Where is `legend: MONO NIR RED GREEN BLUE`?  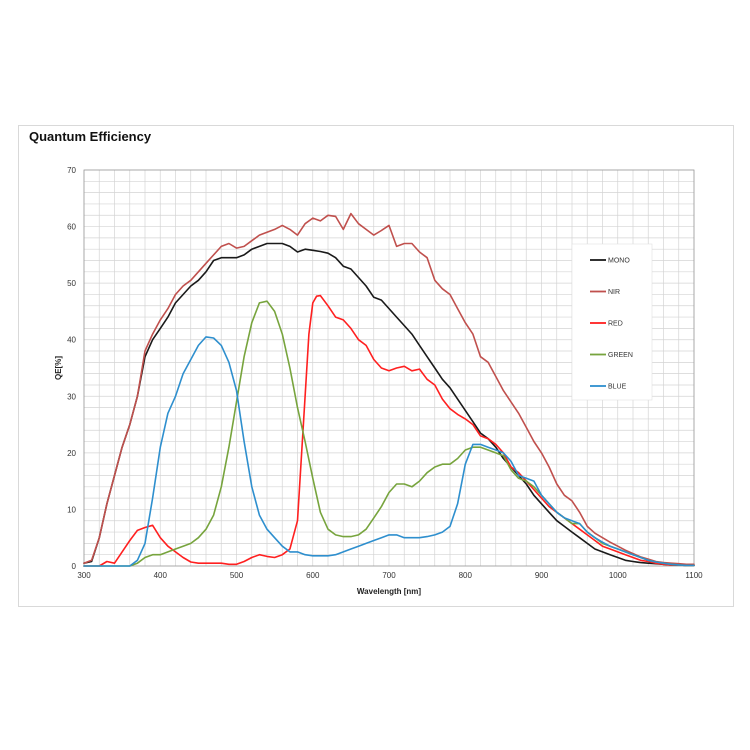
legend: MONO NIR RED GREEN BLUE is located at coordinates (612, 322).